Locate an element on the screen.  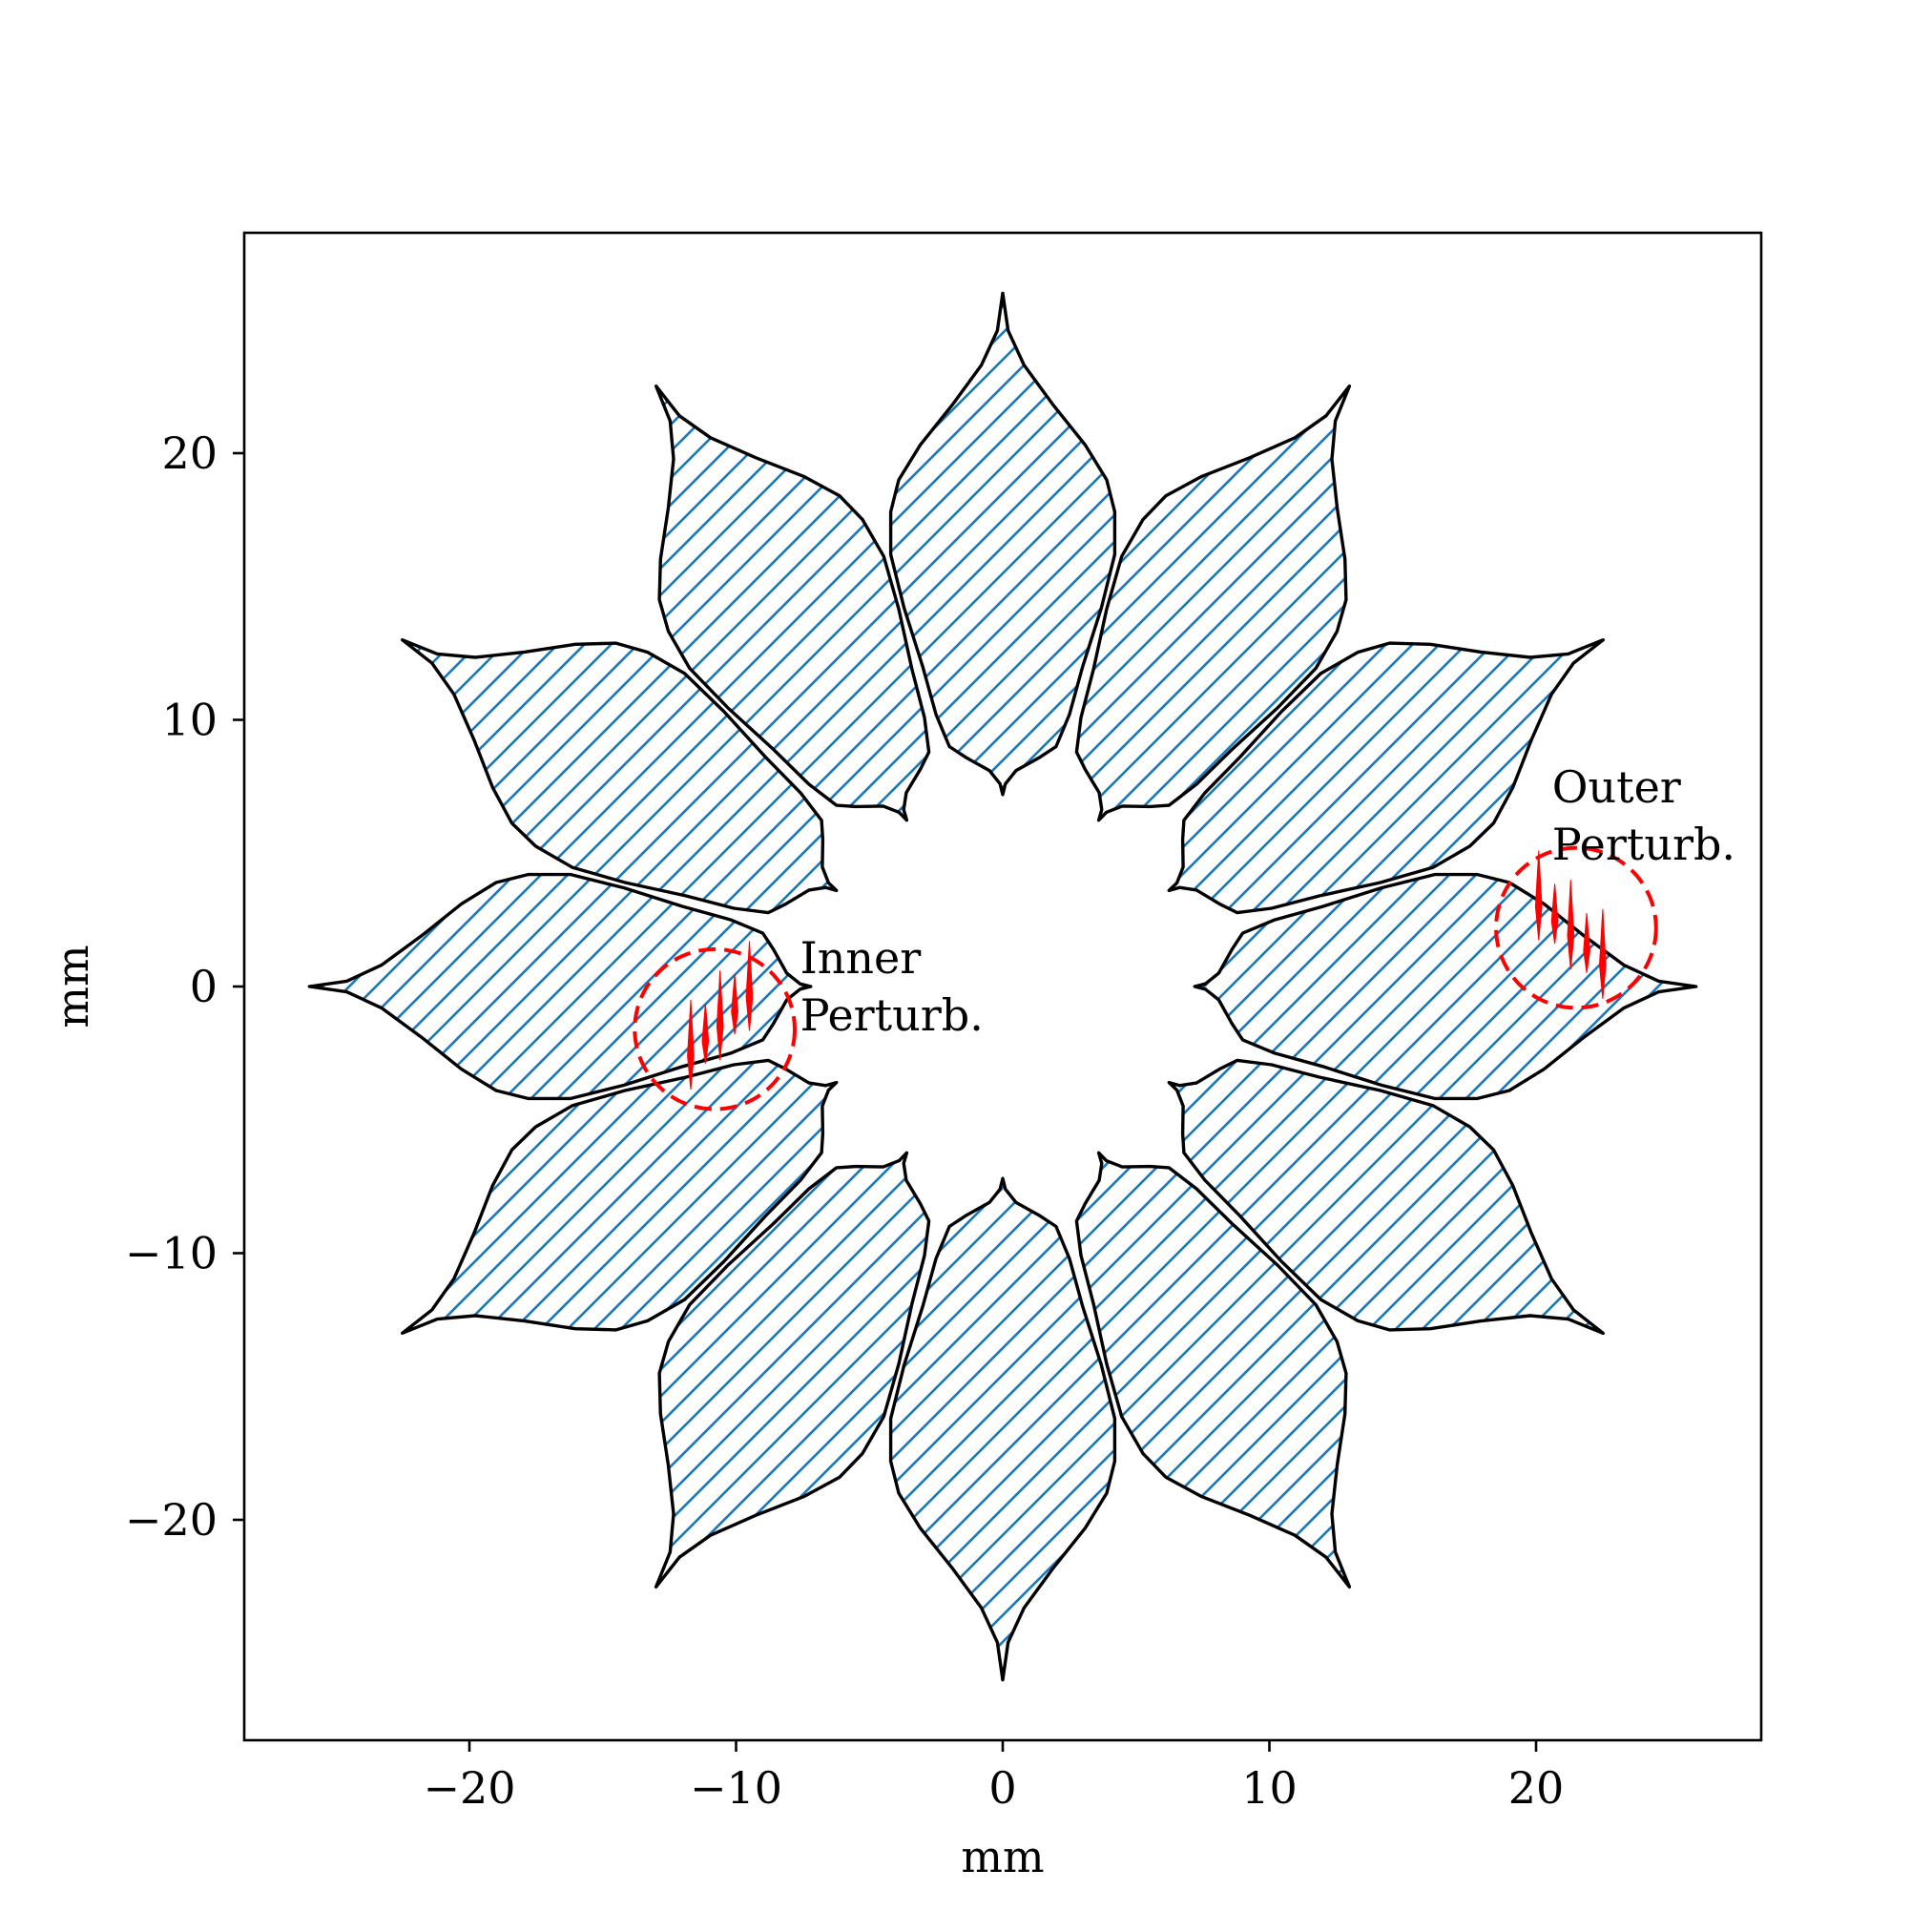
y-tick-label: 0 is located at coordinates (204, 986).